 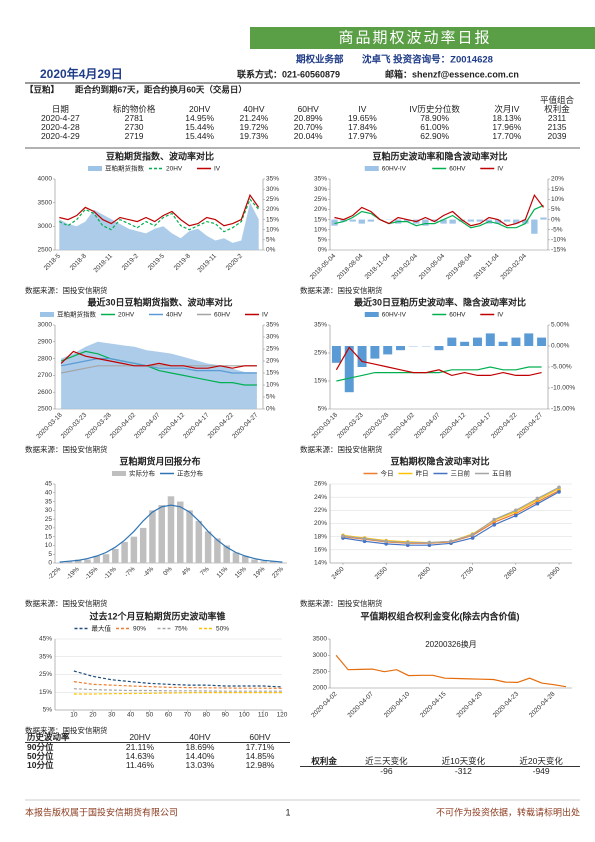 What do you see at coordinates (272, 337) in the screenshot?
I see `y2-tick-label: 30%` at bounding box center [272, 337].